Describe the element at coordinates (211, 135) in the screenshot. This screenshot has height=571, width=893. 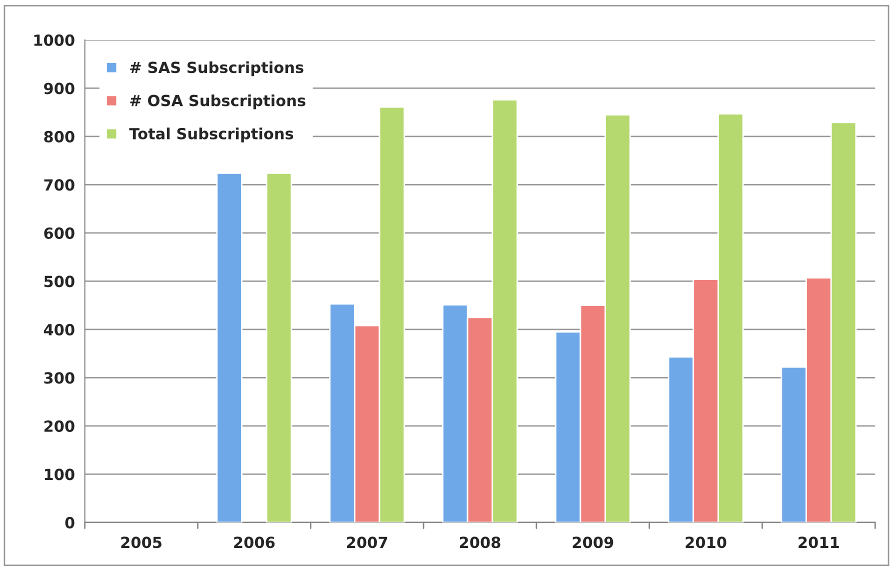
I see `legend-label: Total Subscriptions` at that location.